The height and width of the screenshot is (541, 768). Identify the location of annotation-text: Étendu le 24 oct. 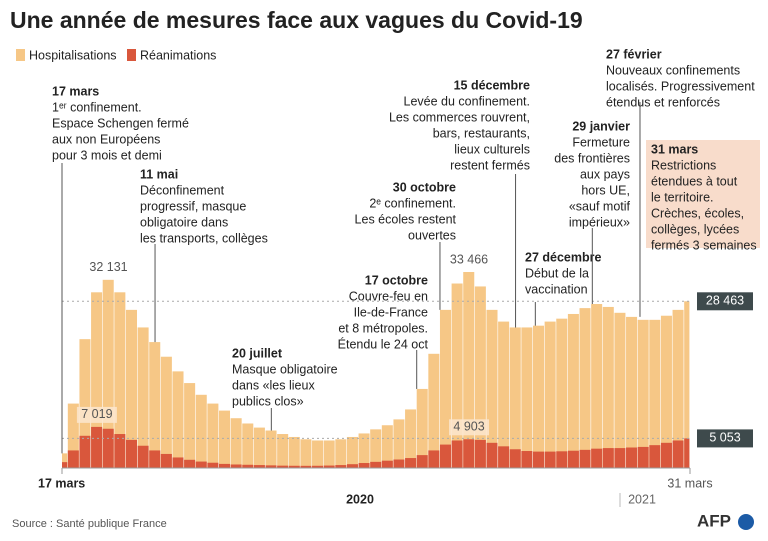
(383, 343).